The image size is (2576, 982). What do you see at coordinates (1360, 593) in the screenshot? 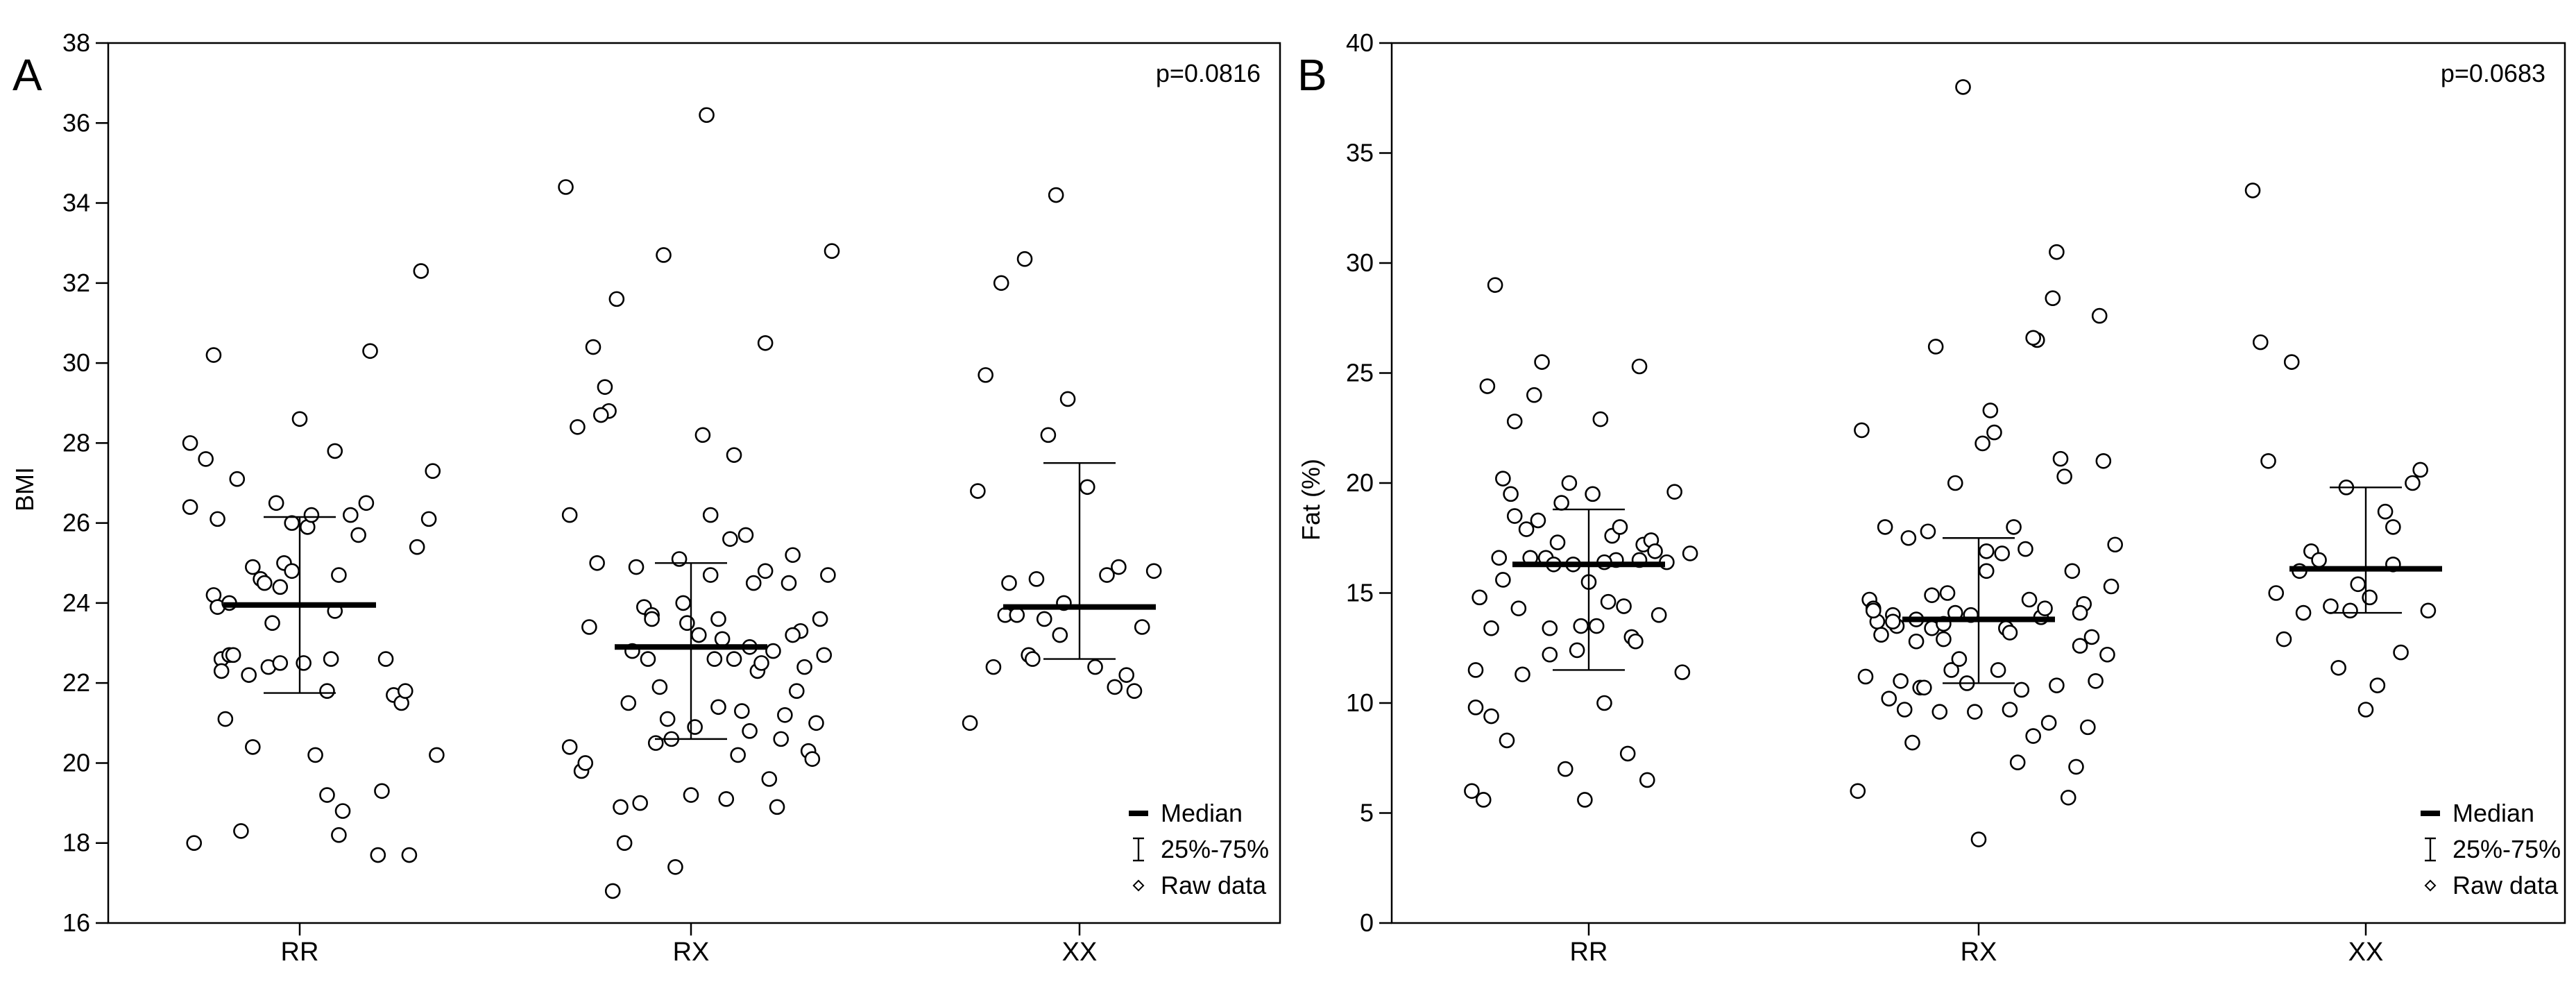
I see `y-tick-label: 15` at bounding box center [1360, 593].